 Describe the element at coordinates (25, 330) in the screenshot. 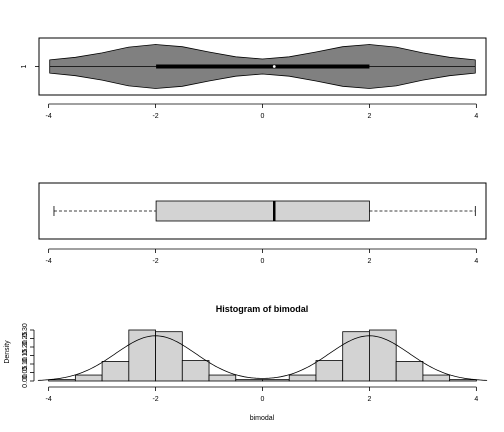

I see `y-tick-label: 0.30` at that location.